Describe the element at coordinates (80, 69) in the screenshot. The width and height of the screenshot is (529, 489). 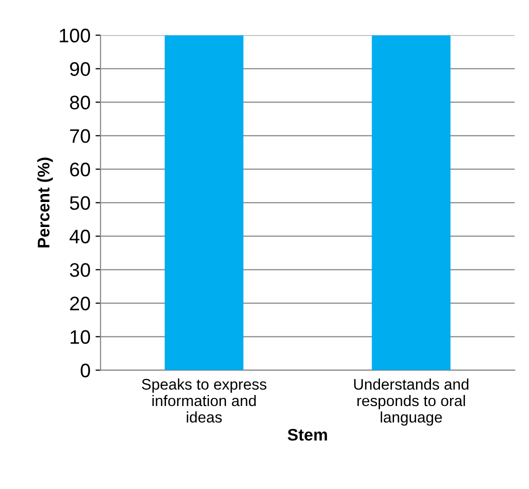
I see `y-tick-label: 90` at that location.